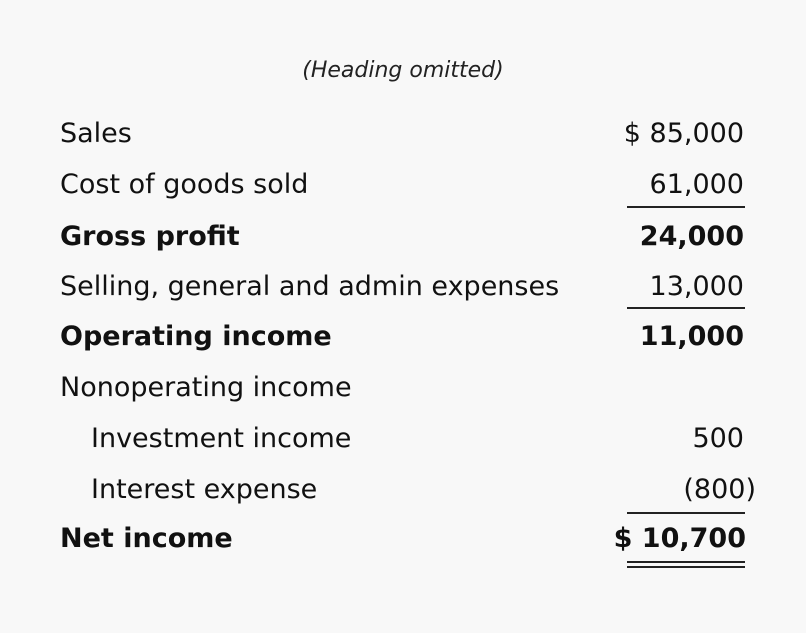 Image resolution: width=806 pixels, height=633 pixels. I want to click on row-amount: (800), so click(719, 489).